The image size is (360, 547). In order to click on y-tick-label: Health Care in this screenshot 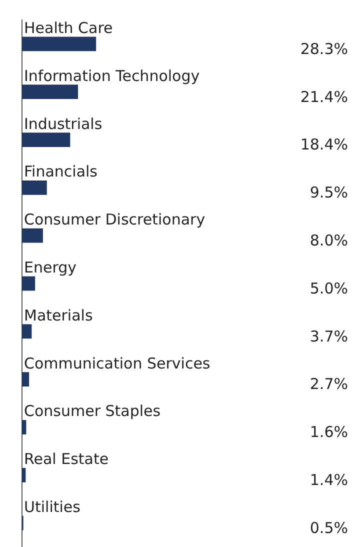, I will do `click(68, 27)`.